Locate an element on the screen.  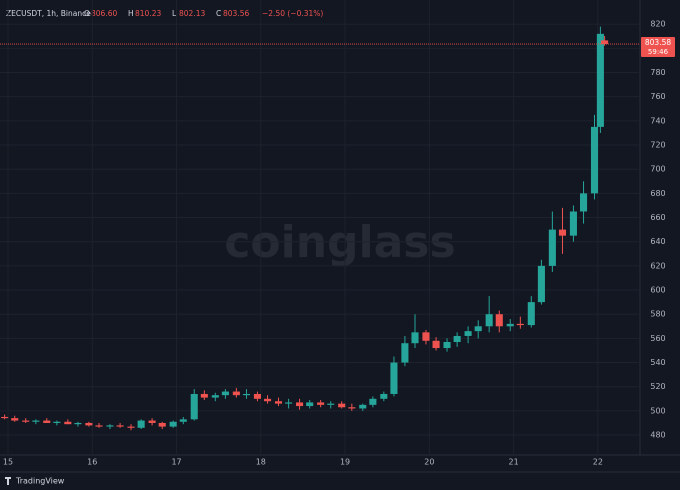
ohlc-key: O is located at coordinates (87, 13).